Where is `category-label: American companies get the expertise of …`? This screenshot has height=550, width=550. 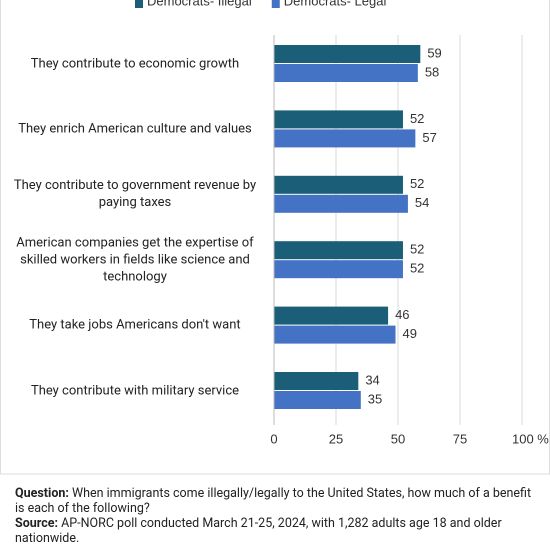 category-label: American companies get the expertise of … is located at coordinates (135, 260).